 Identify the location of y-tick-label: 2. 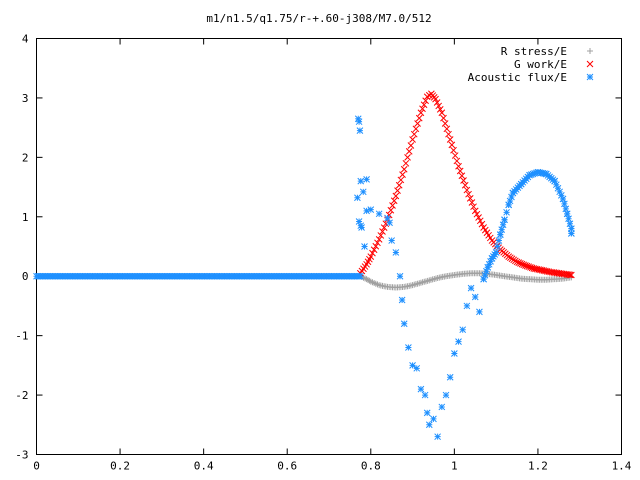
(25, 157).